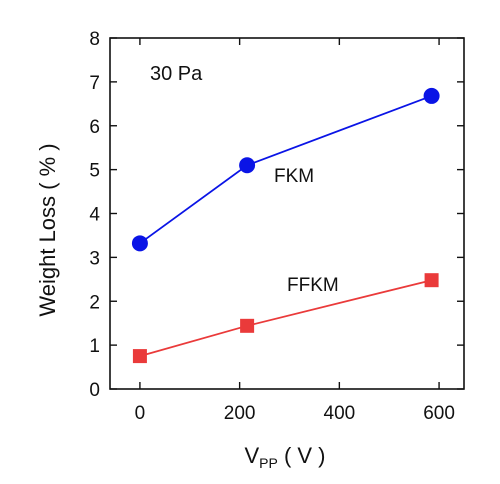 This screenshot has width=500, height=484. I want to click on annotation-pressure: 30 Pa, so click(176, 74).